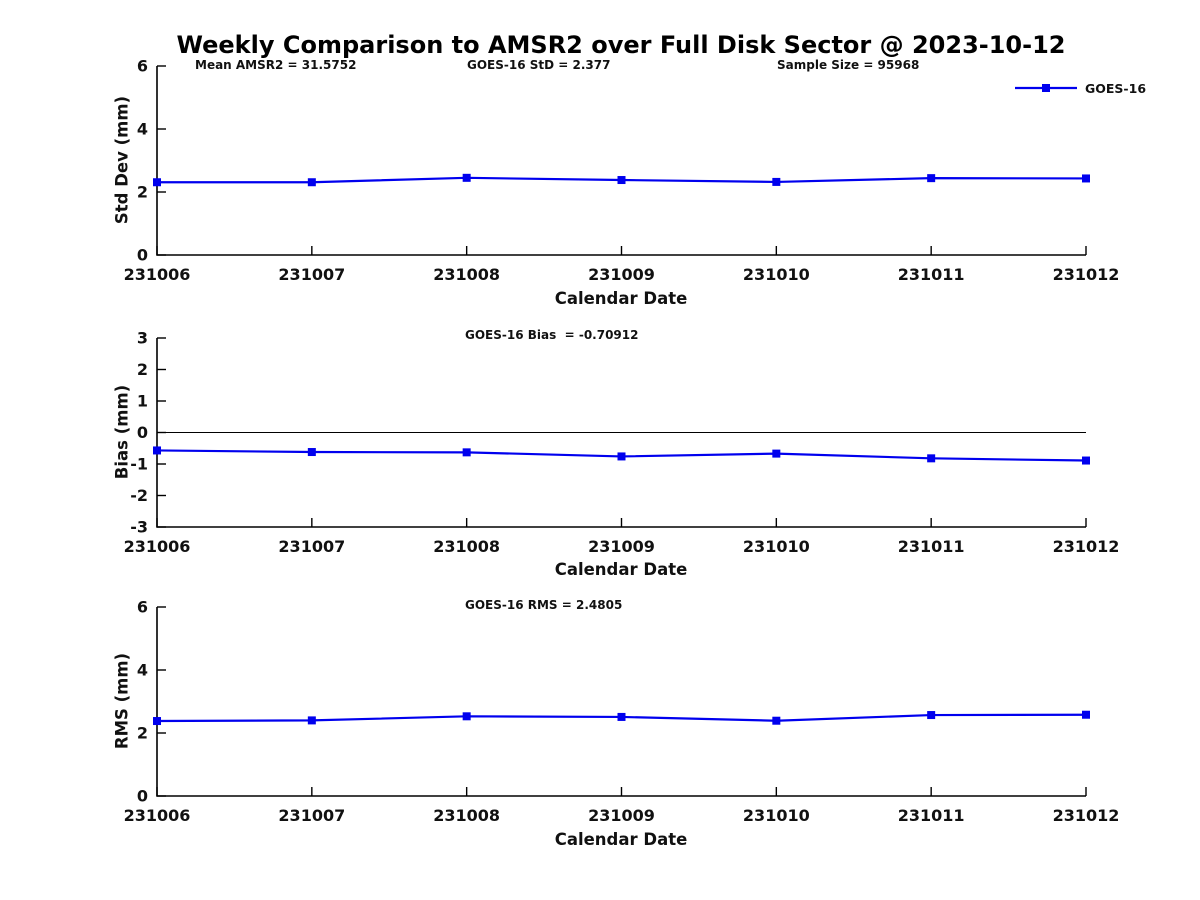  Describe the element at coordinates (621, 839) in the screenshot. I see `xlabel-calendar-date-3: Calendar Date` at that location.